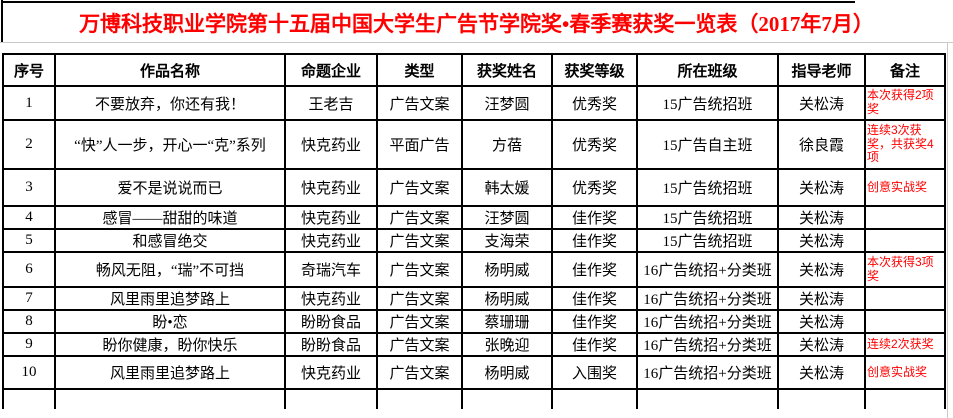 The height and width of the screenshot is (418, 953). I want to click on cell-winner: 蔡珊珊, so click(507, 321).